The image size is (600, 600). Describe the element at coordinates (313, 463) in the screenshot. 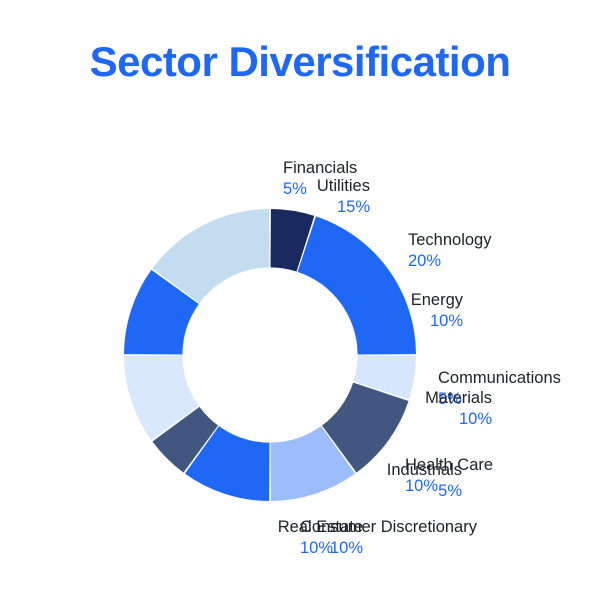

I see `donut-slice: Consumer Discretionary 10%` at that location.